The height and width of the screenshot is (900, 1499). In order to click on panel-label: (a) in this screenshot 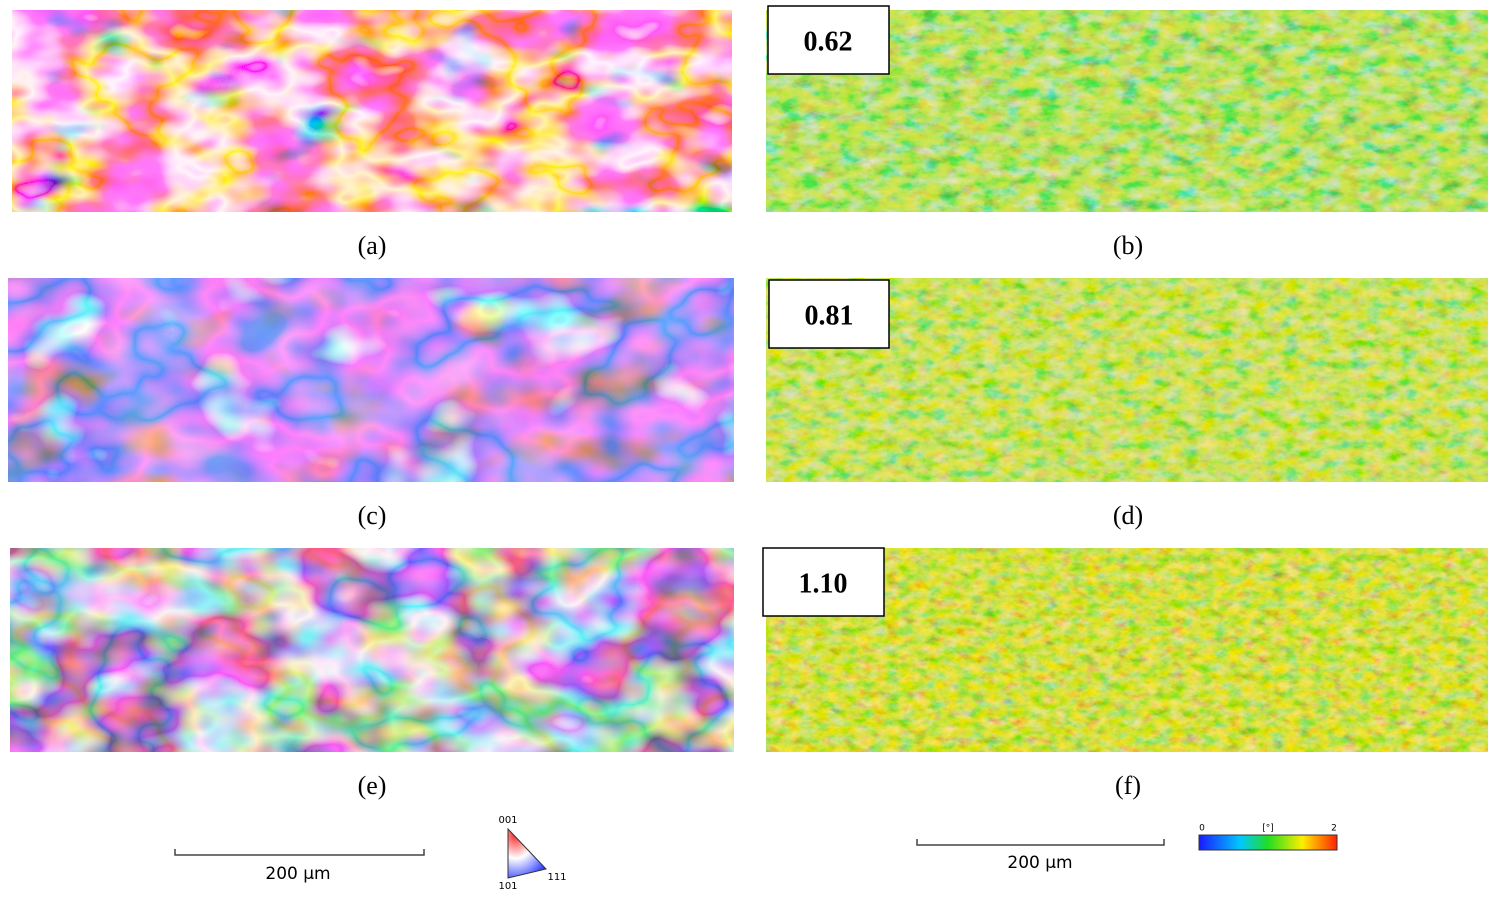, I will do `click(372, 245)`.